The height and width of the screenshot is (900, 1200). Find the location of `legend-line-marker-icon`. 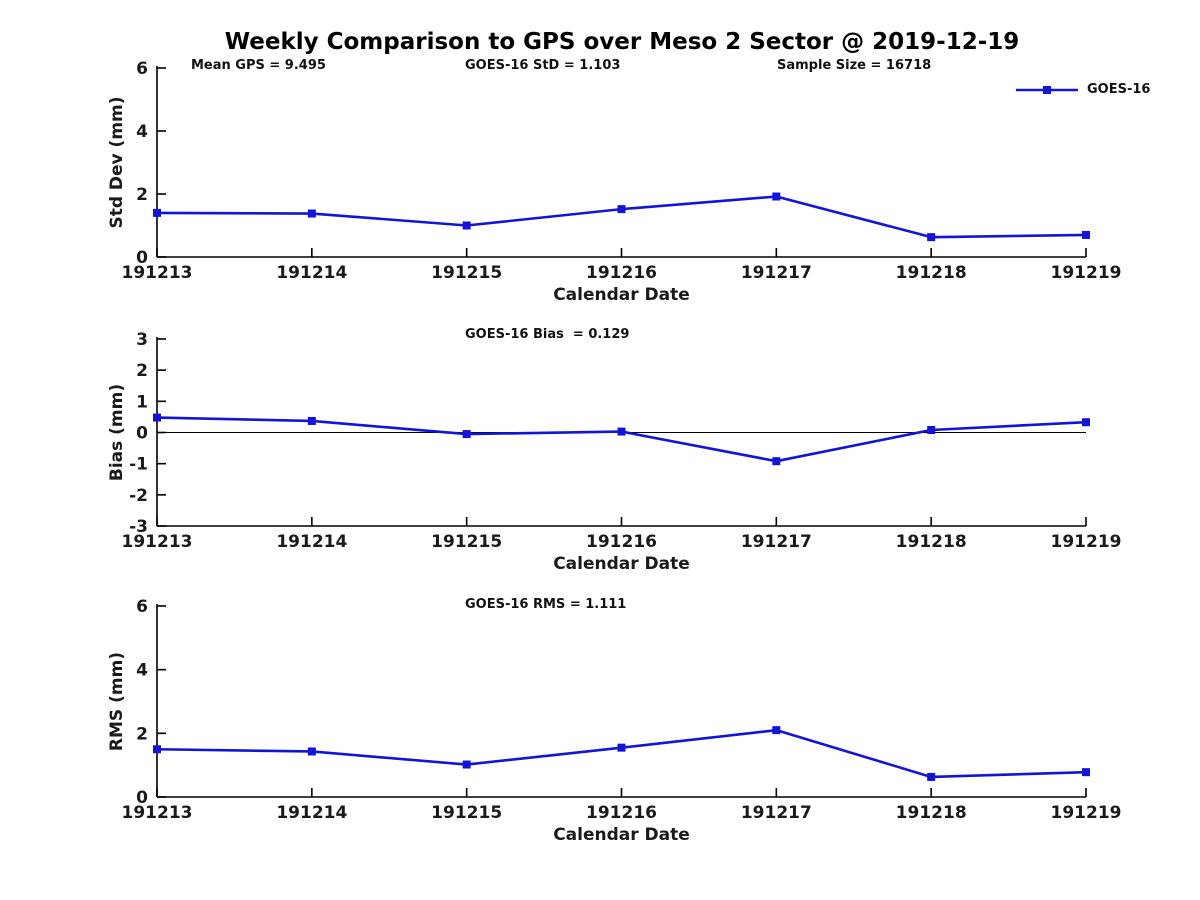

legend-line-marker-icon is located at coordinates (1047, 89).